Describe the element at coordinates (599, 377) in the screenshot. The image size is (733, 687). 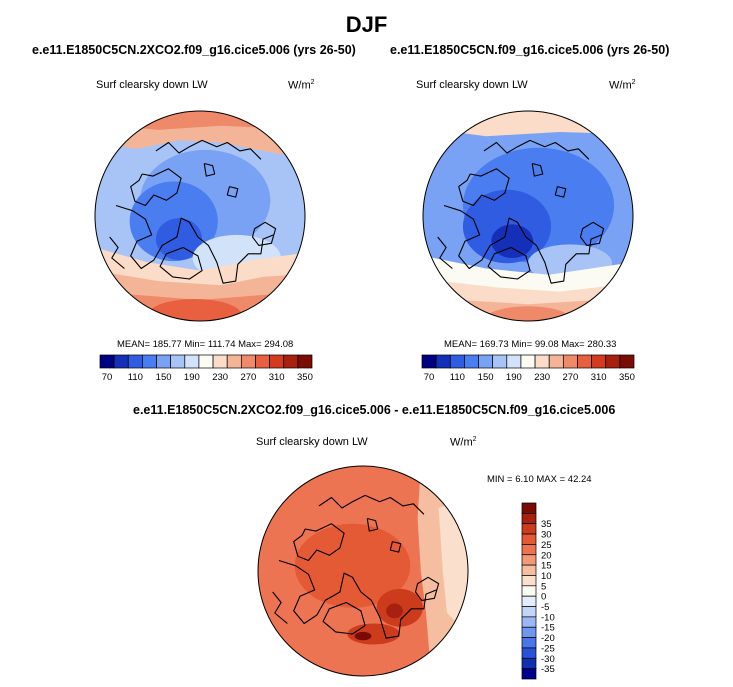
I see `colorbar-tick-label: 310` at that location.